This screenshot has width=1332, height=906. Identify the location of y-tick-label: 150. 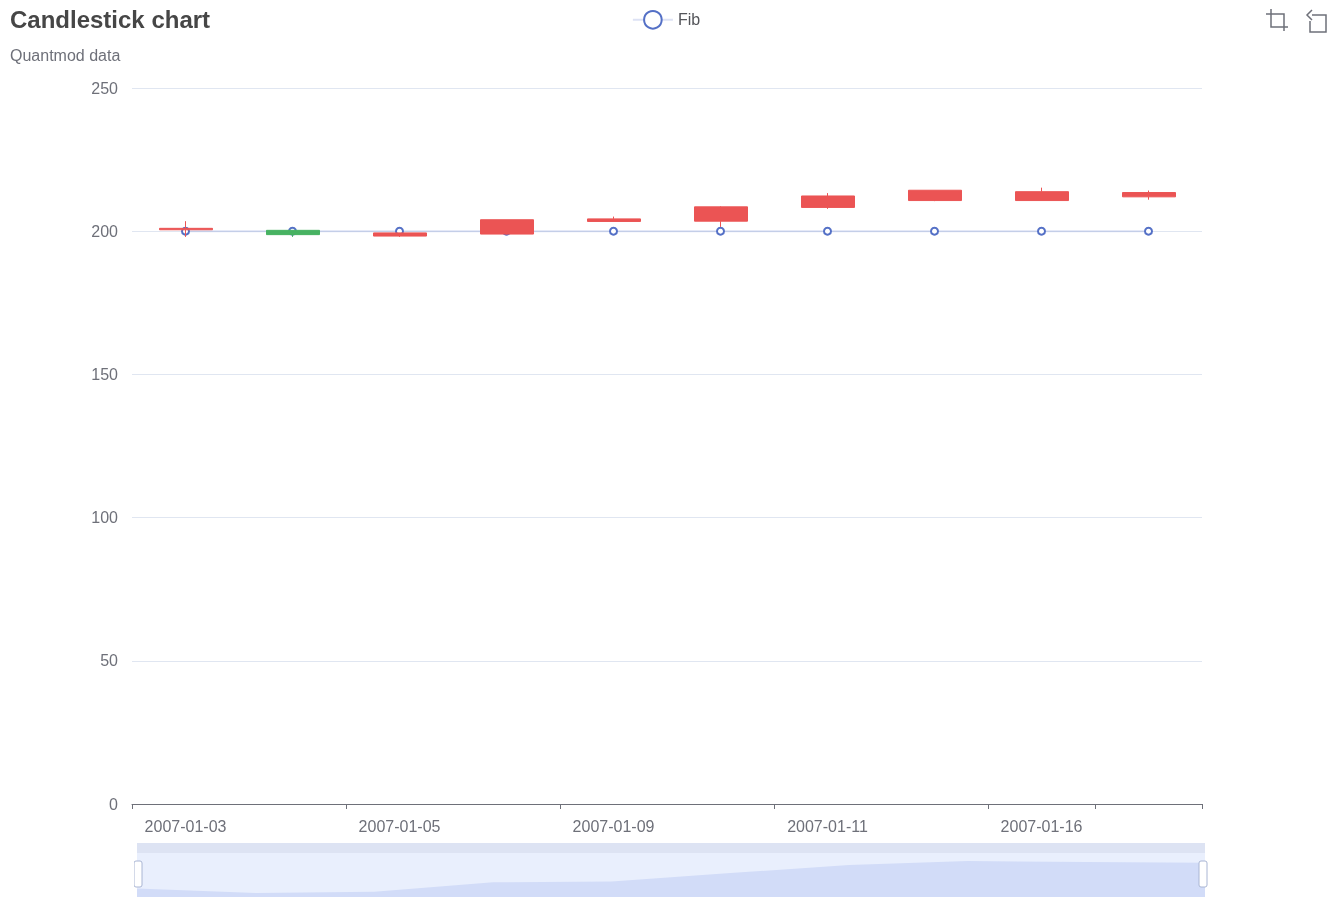
(105, 374).